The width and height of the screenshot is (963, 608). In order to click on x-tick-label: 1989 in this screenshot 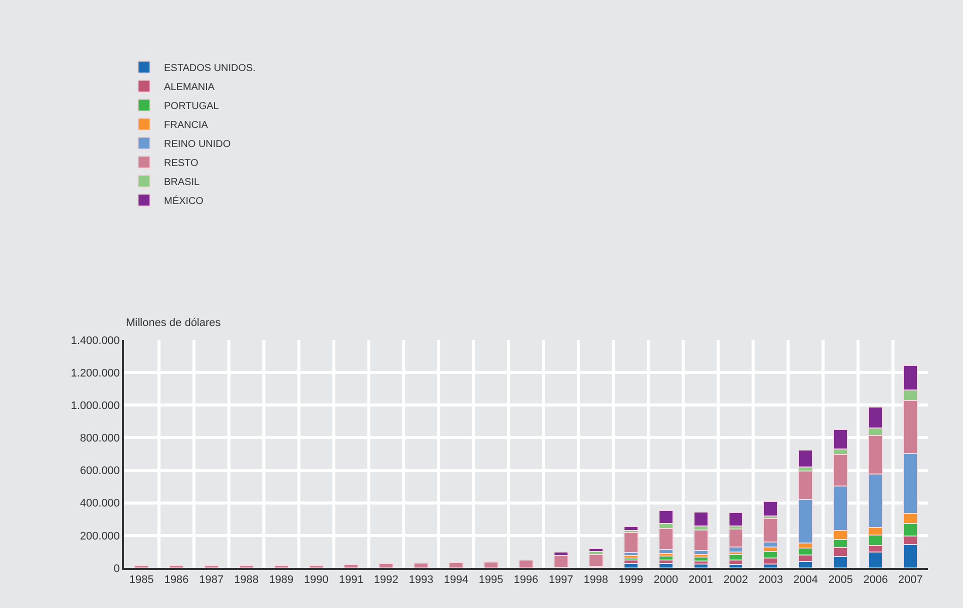, I will do `click(281, 580)`.